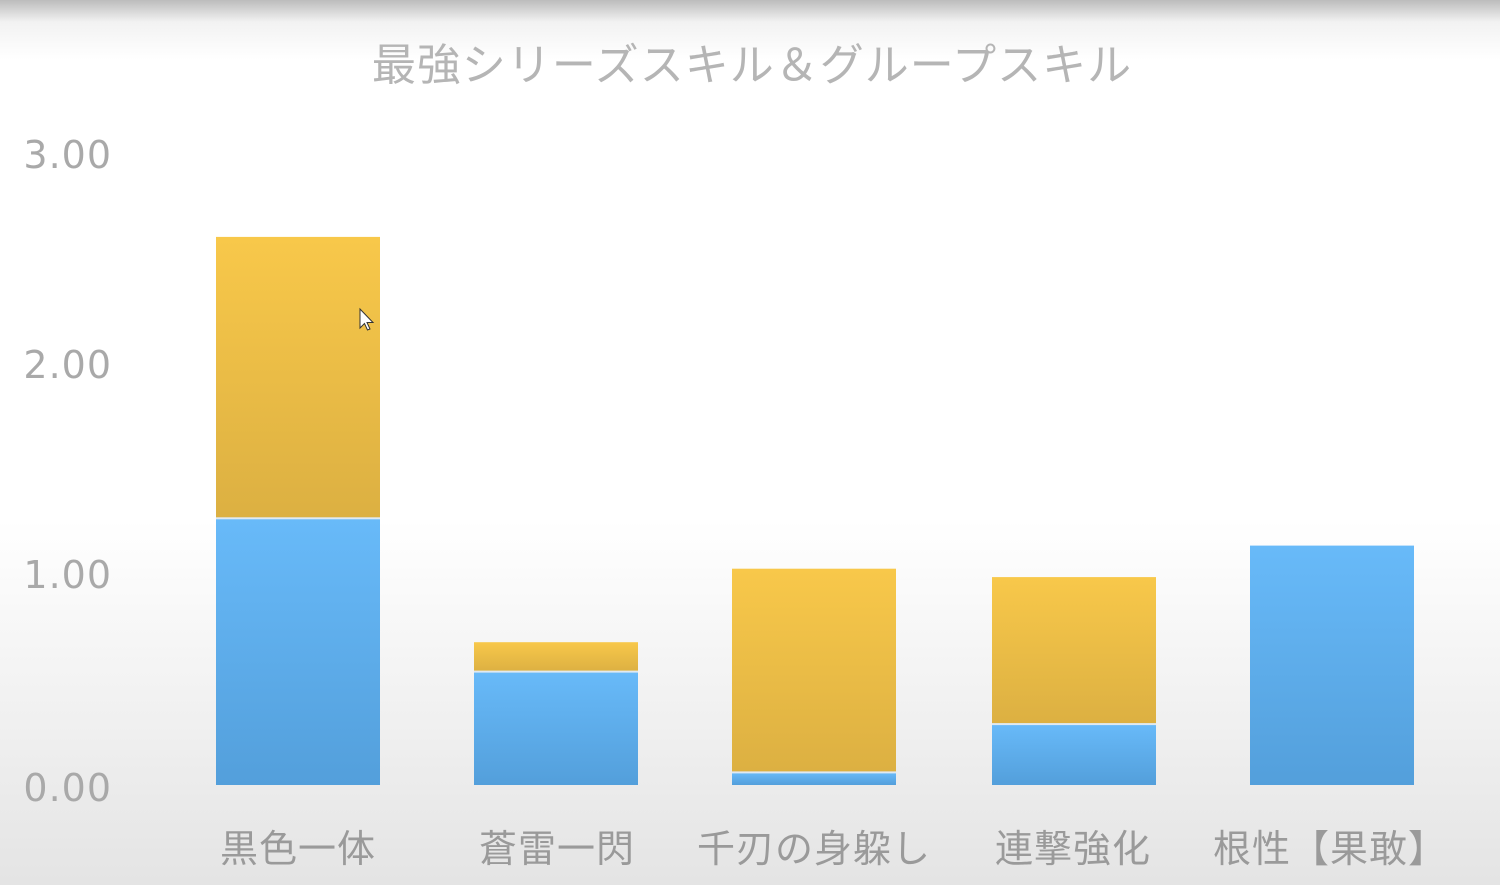  I want to click on x-tick-label: 蒼雷一閃, so click(557, 849).